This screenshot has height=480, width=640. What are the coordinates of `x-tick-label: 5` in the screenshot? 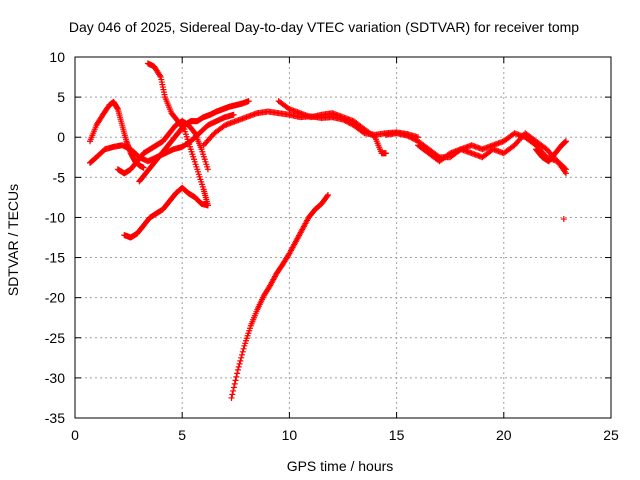 It's located at (182, 435).